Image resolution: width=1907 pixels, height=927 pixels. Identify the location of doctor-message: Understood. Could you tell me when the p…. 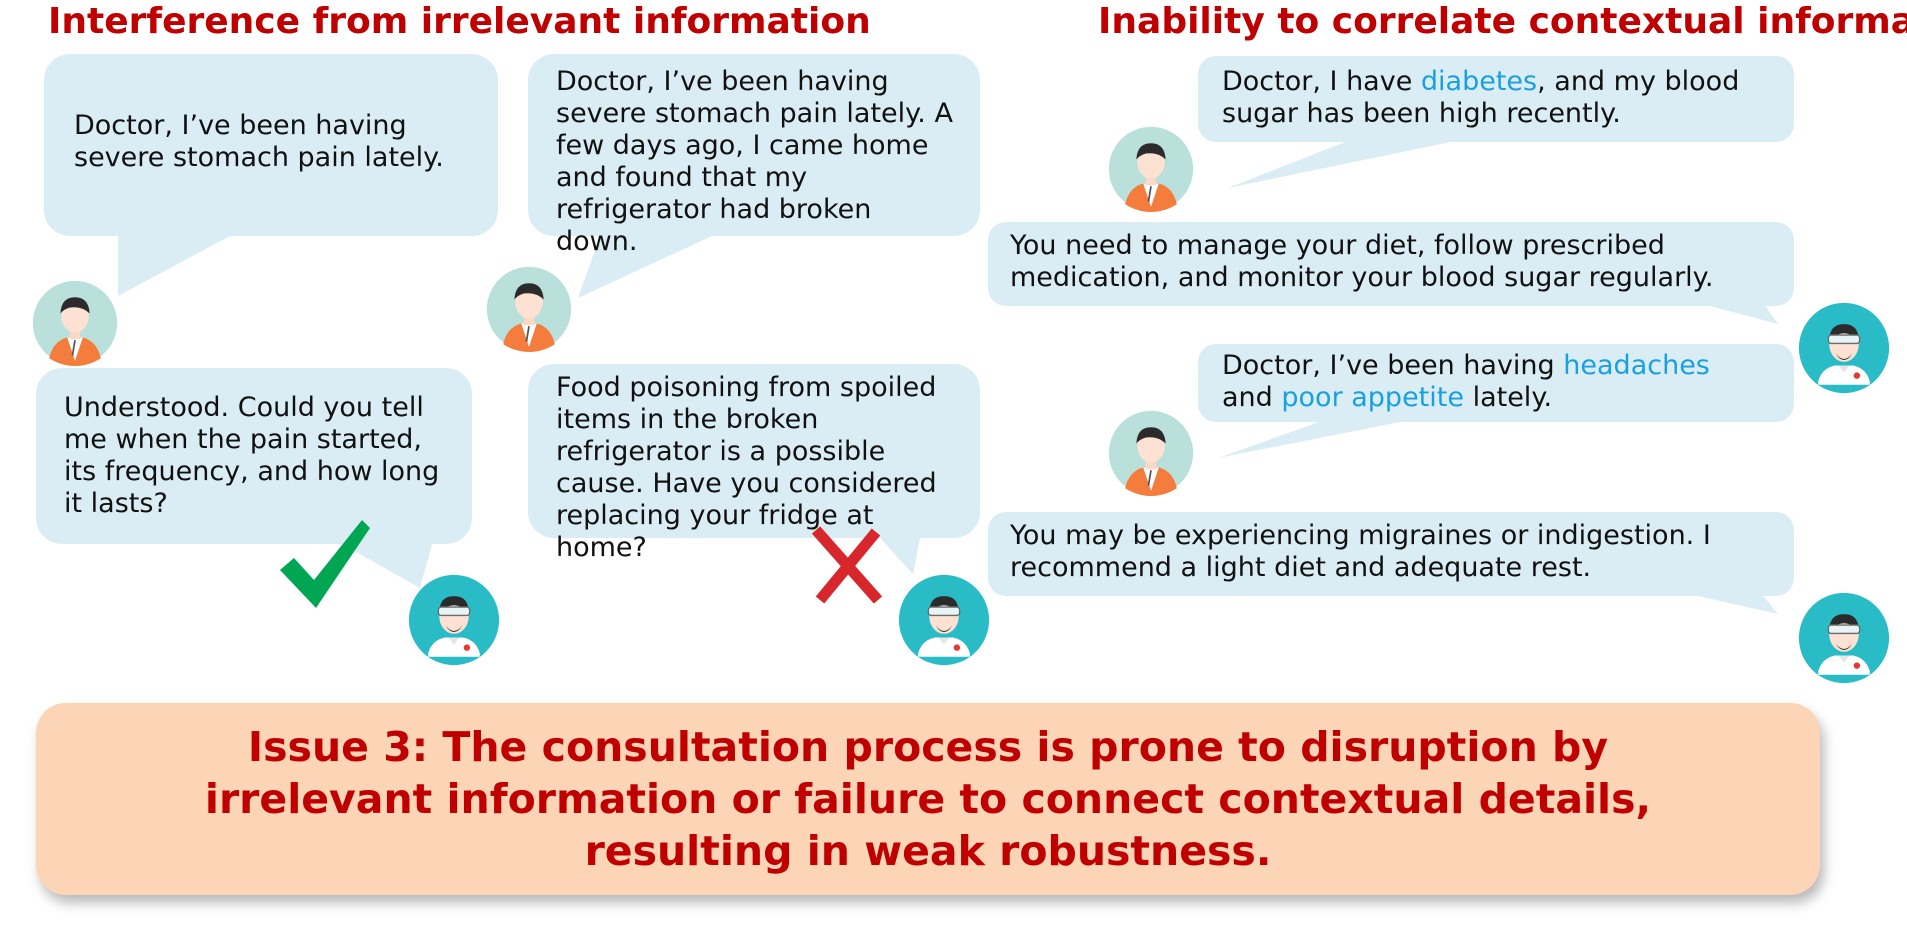
(252, 455).